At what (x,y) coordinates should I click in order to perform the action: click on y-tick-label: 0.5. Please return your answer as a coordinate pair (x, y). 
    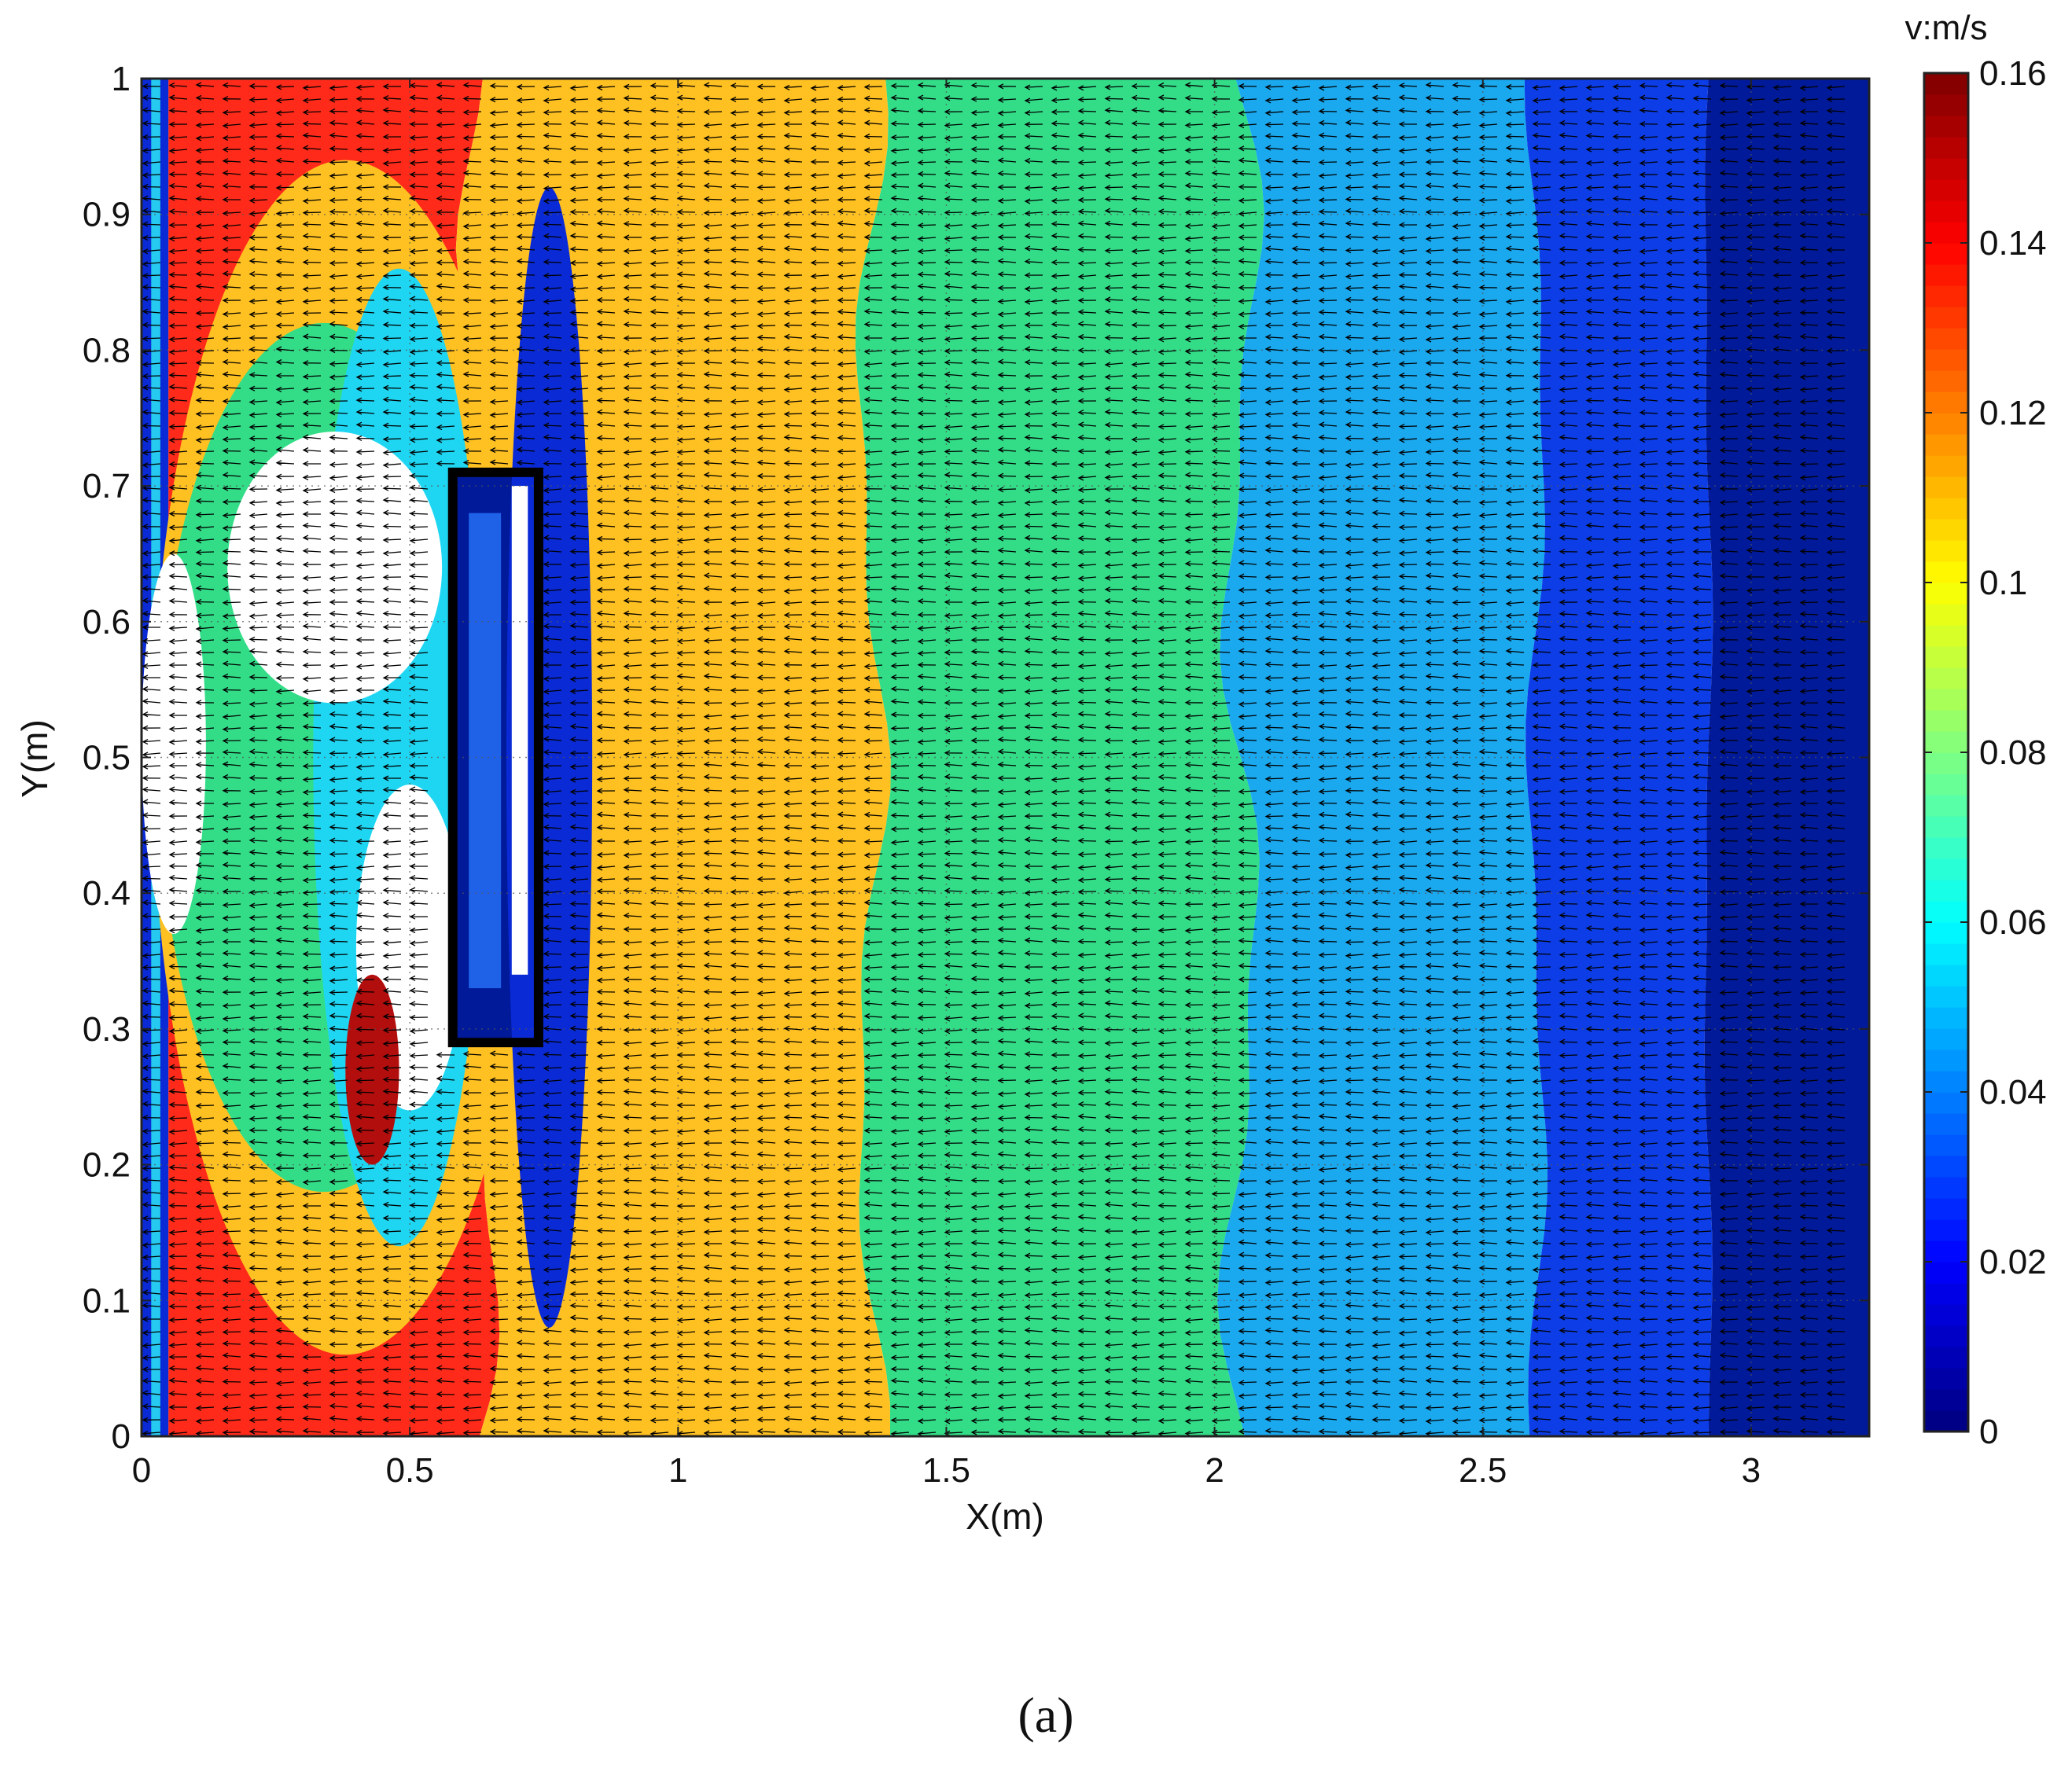
    Looking at the image, I should click on (107, 758).